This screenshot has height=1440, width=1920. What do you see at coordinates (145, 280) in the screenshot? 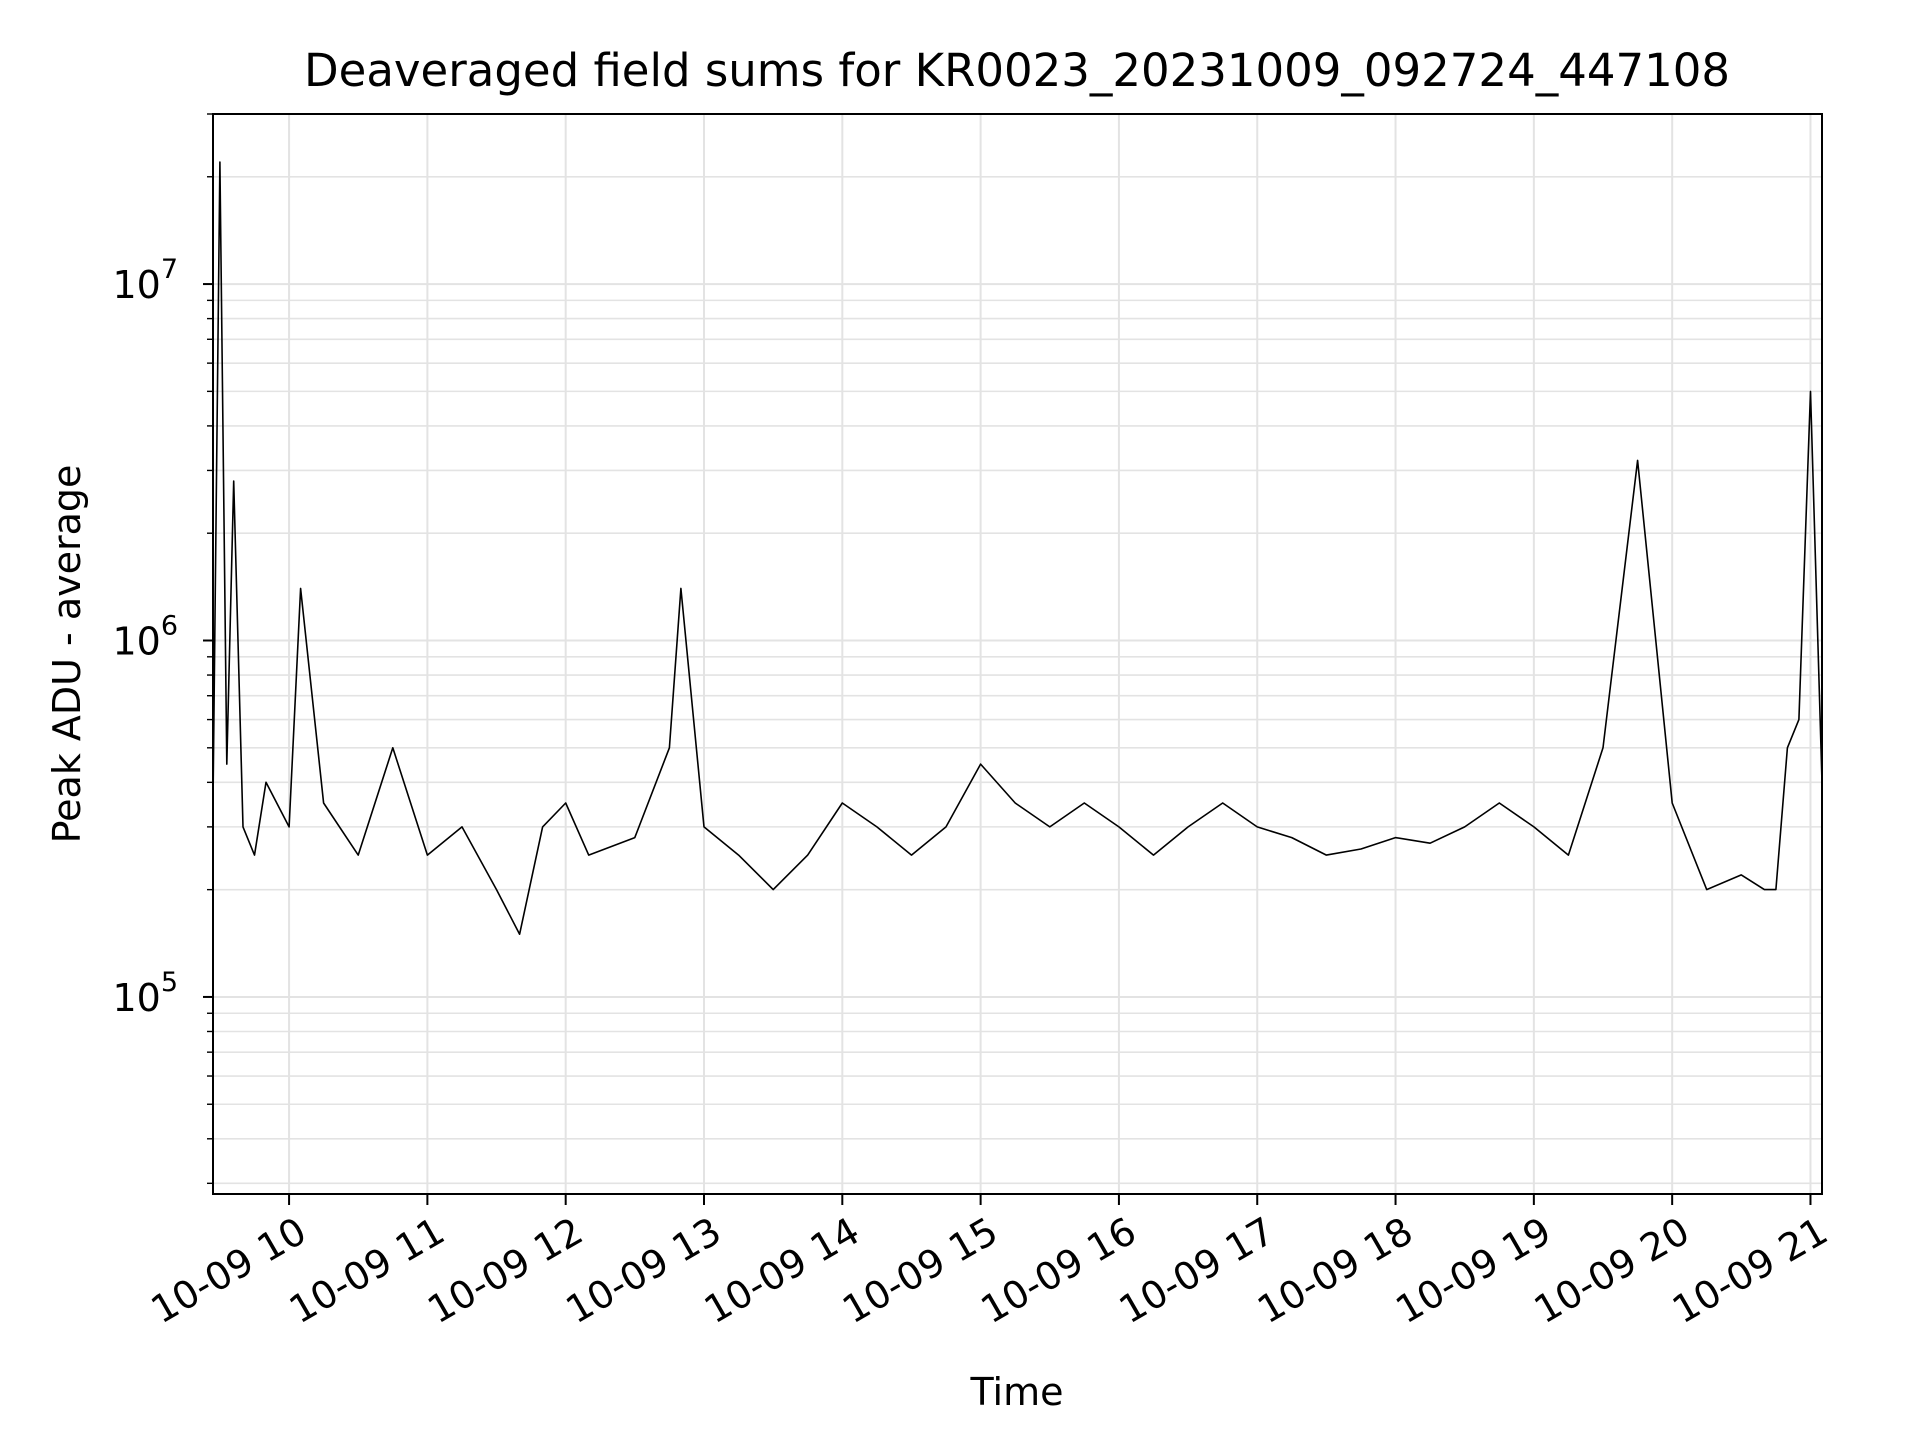
I see `y-tick-label: 10⁷` at bounding box center [145, 280].